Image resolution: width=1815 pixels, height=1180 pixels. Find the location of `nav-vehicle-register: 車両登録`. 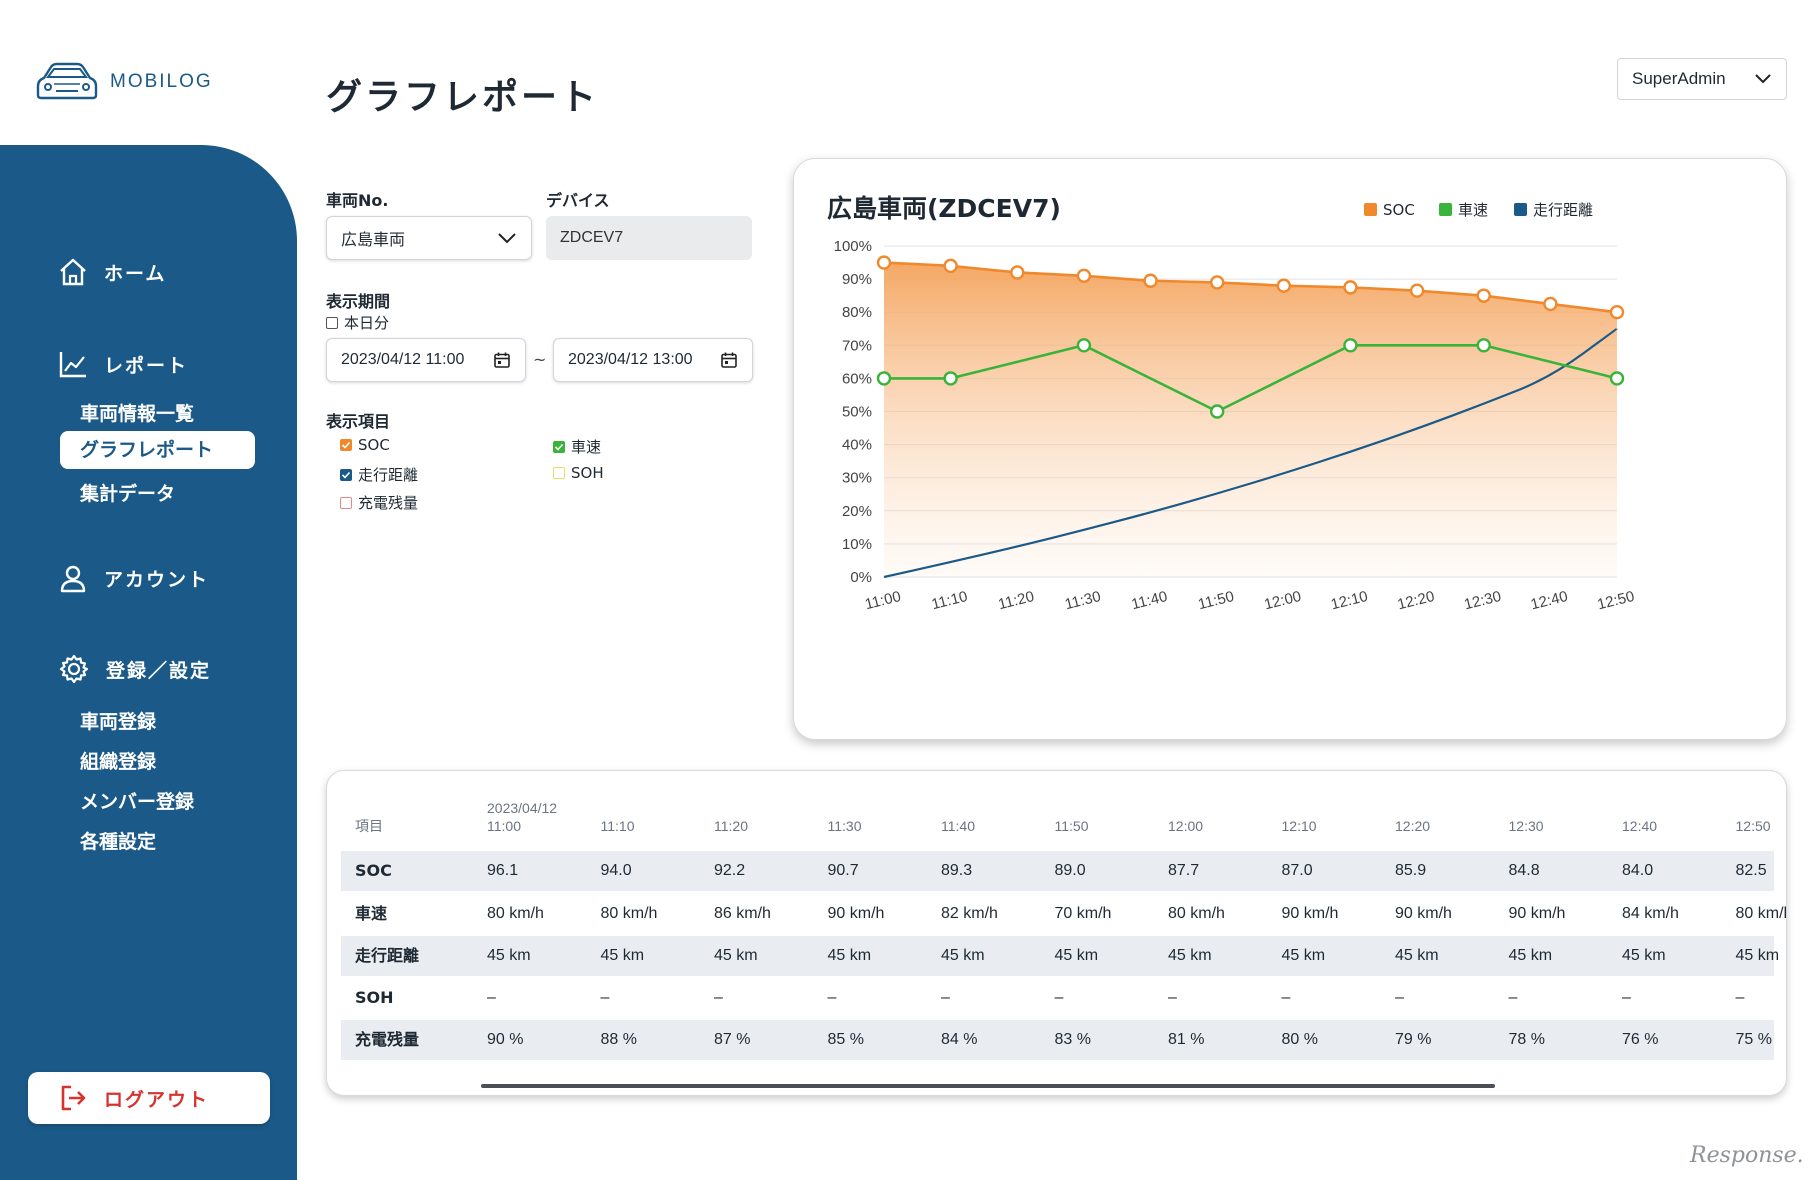

nav-vehicle-register: 車両登録 is located at coordinates (118, 722).